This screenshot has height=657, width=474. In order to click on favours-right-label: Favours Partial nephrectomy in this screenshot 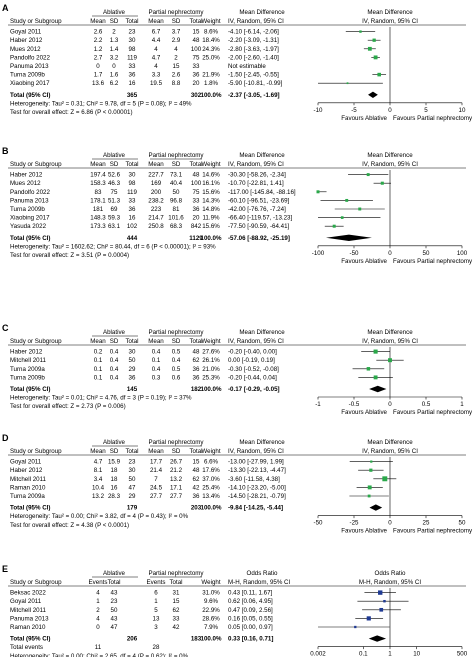, I will do `click(433, 531)`.